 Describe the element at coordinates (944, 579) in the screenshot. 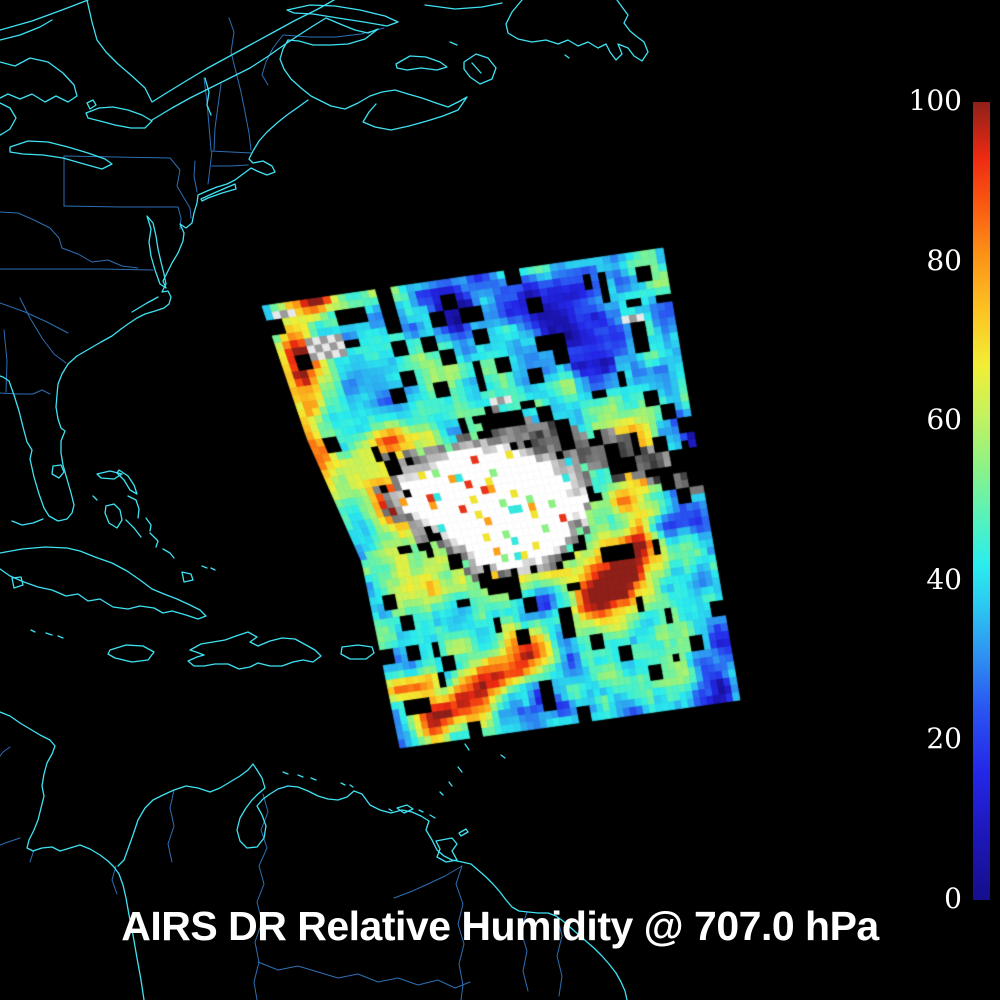

I see `colorbar-tick-label: 40` at that location.